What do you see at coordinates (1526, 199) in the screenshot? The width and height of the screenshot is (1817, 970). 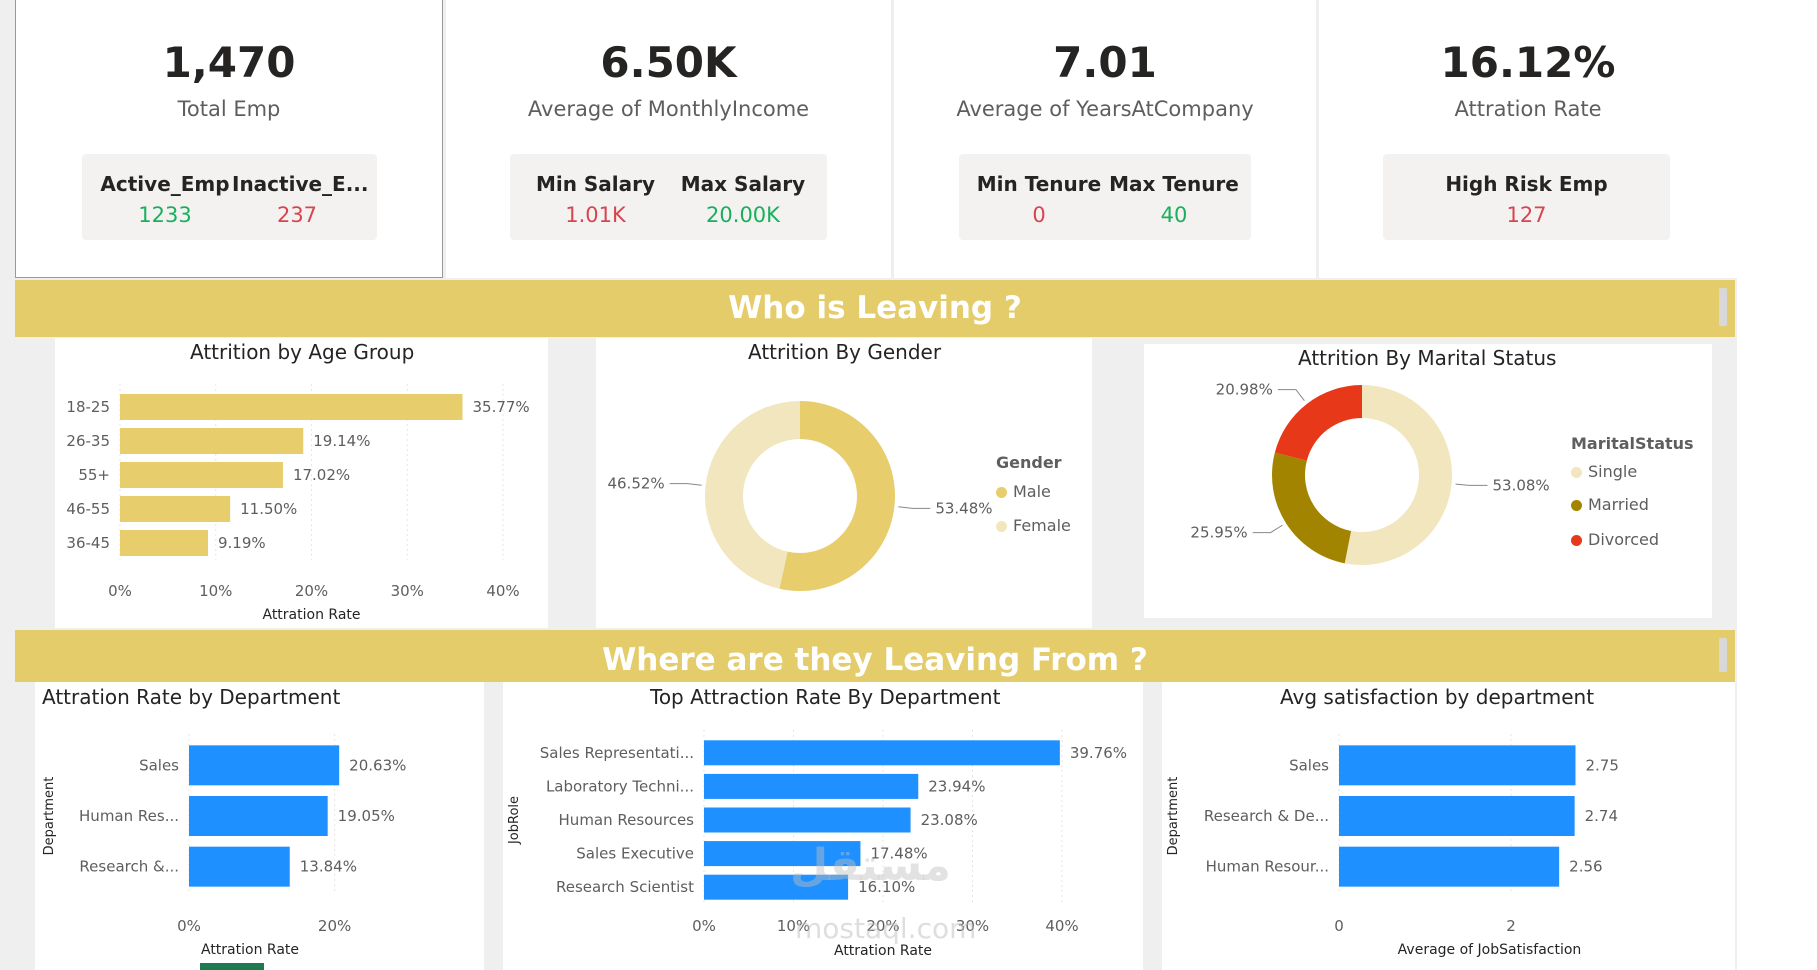 I see `high-risk-emp: High Risk Emp 127` at bounding box center [1526, 199].